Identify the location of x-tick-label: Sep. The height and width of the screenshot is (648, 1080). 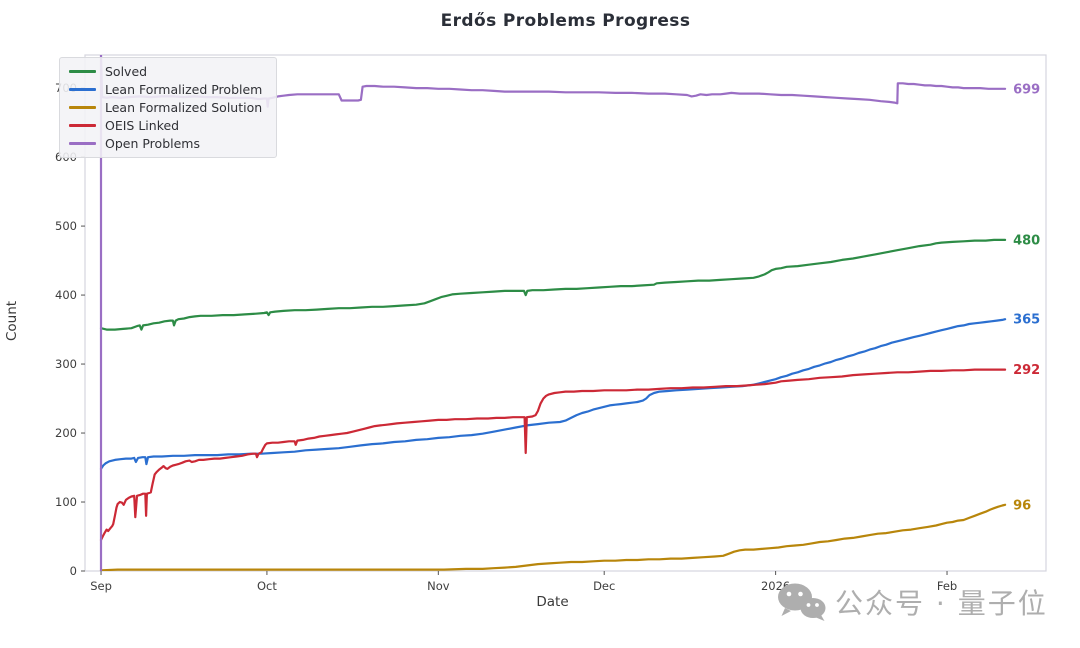
(101, 586).